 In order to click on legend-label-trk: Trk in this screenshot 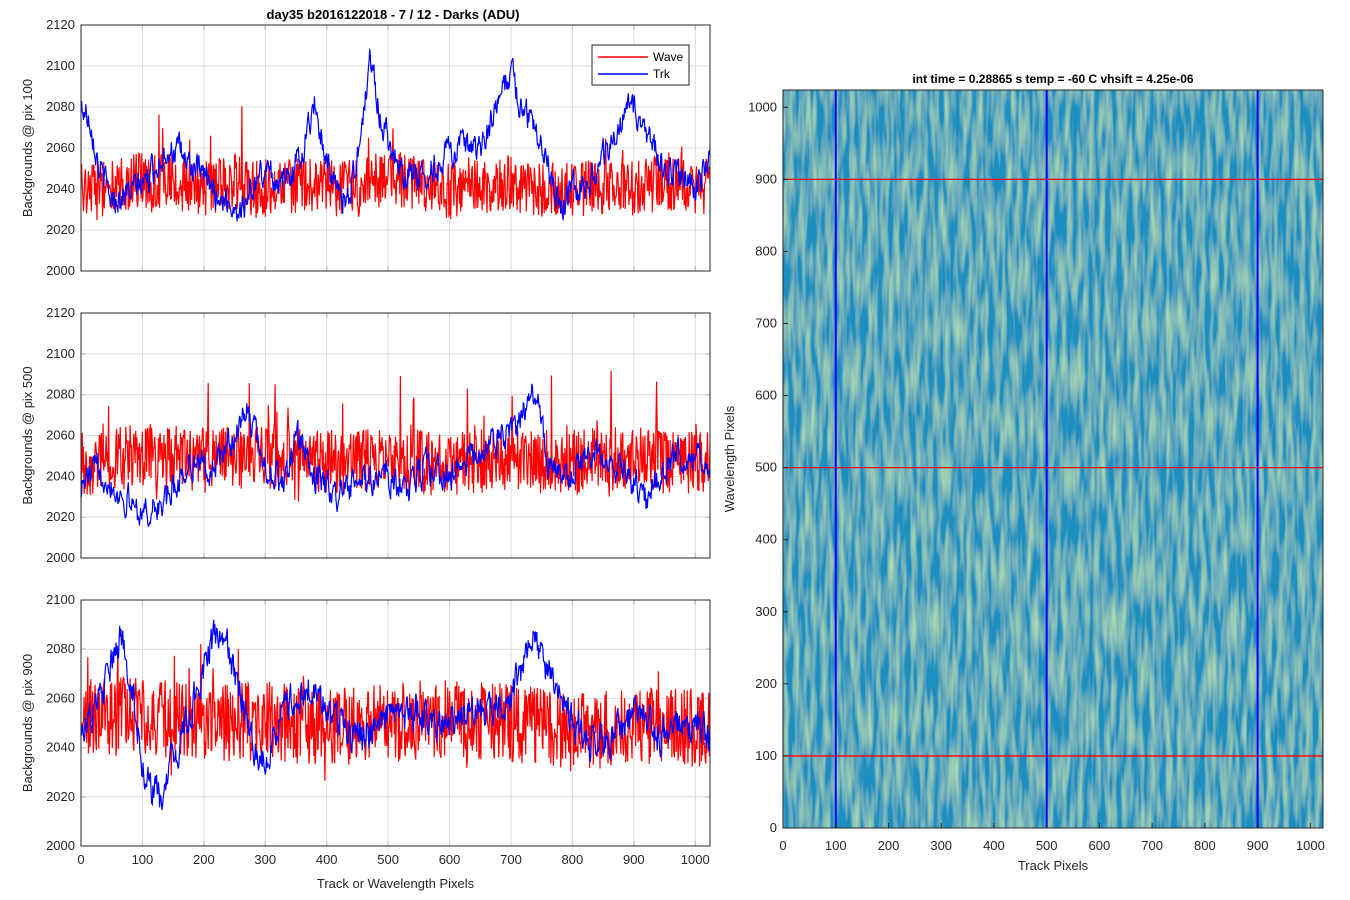, I will do `click(662, 74)`.